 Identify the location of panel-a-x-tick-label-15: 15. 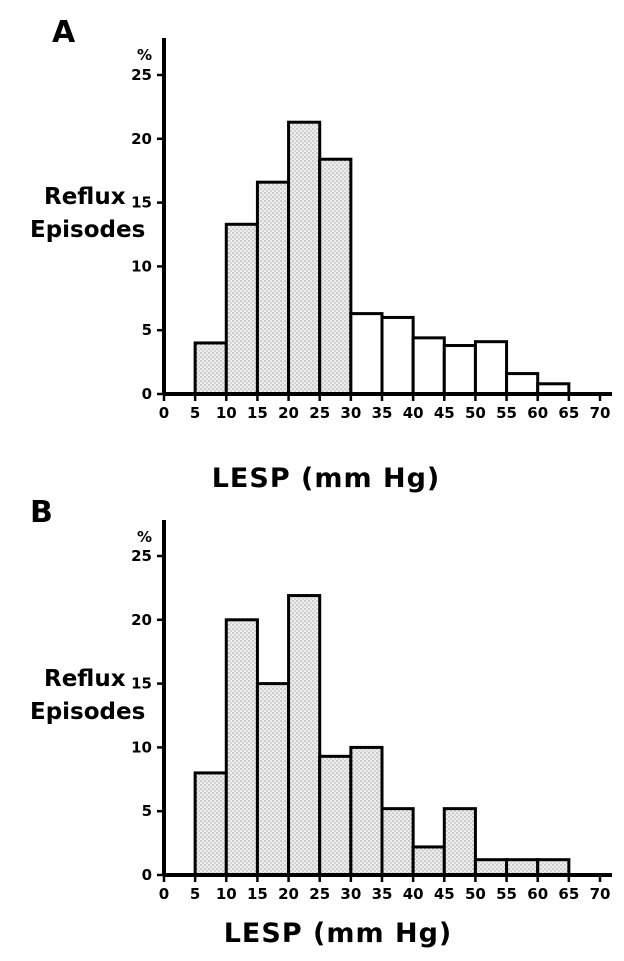
(257, 413).